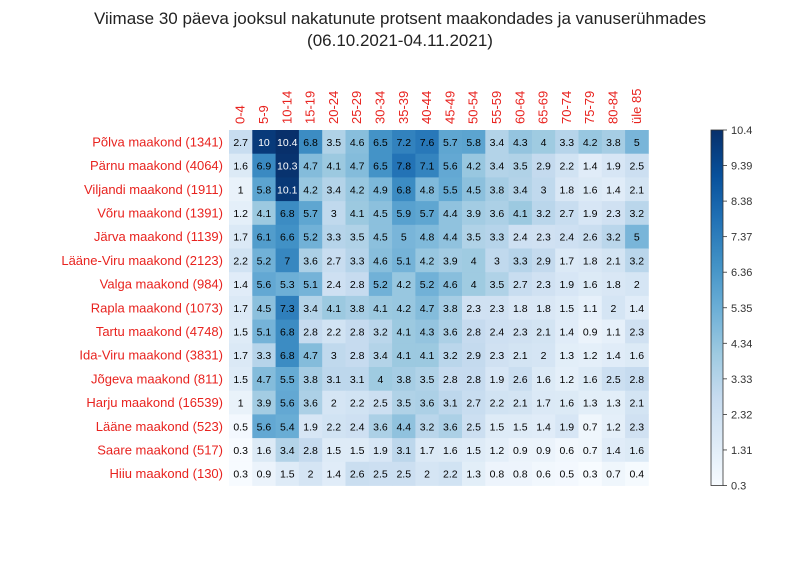 The width and height of the screenshot is (800, 583). I want to click on colorbar-tick-label: 3.33, so click(741, 380).